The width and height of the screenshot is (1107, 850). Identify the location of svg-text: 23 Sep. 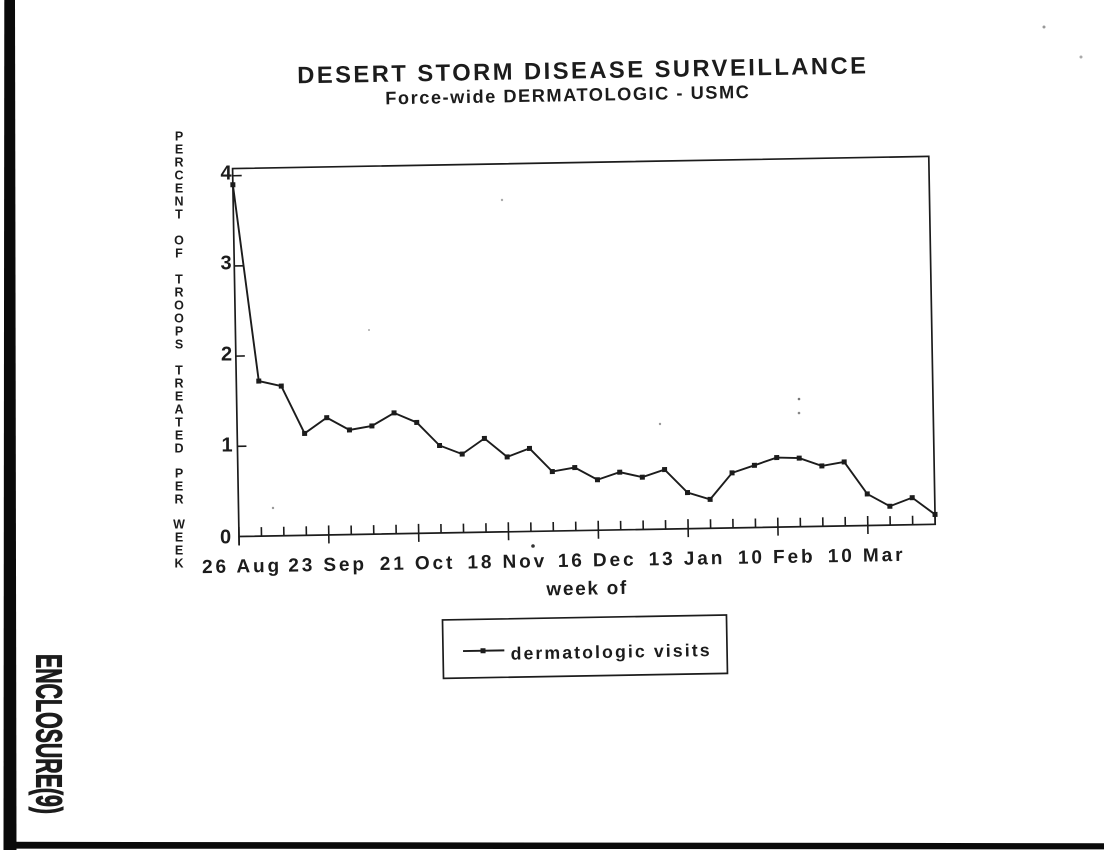
(327, 565).